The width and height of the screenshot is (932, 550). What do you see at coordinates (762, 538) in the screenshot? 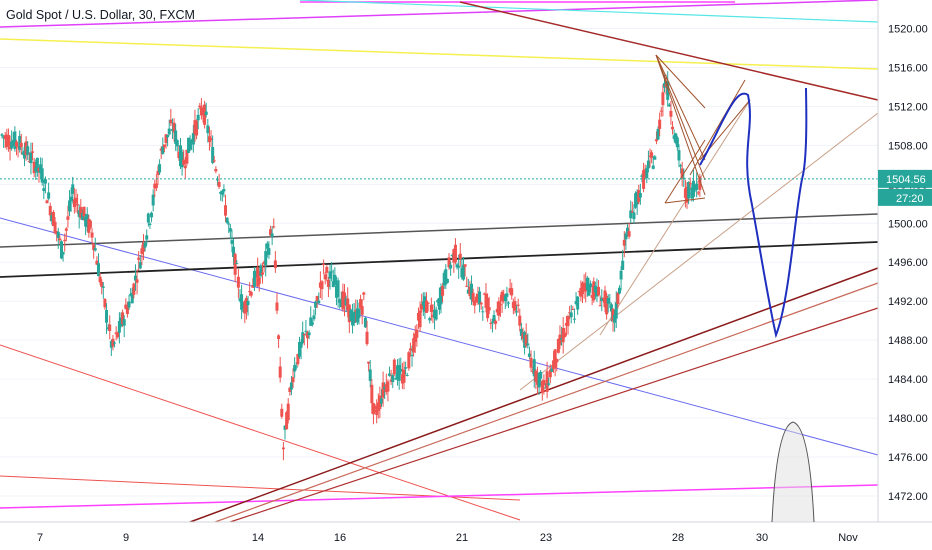
I see `x-tick-label: 30` at bounding box center [762, 538].